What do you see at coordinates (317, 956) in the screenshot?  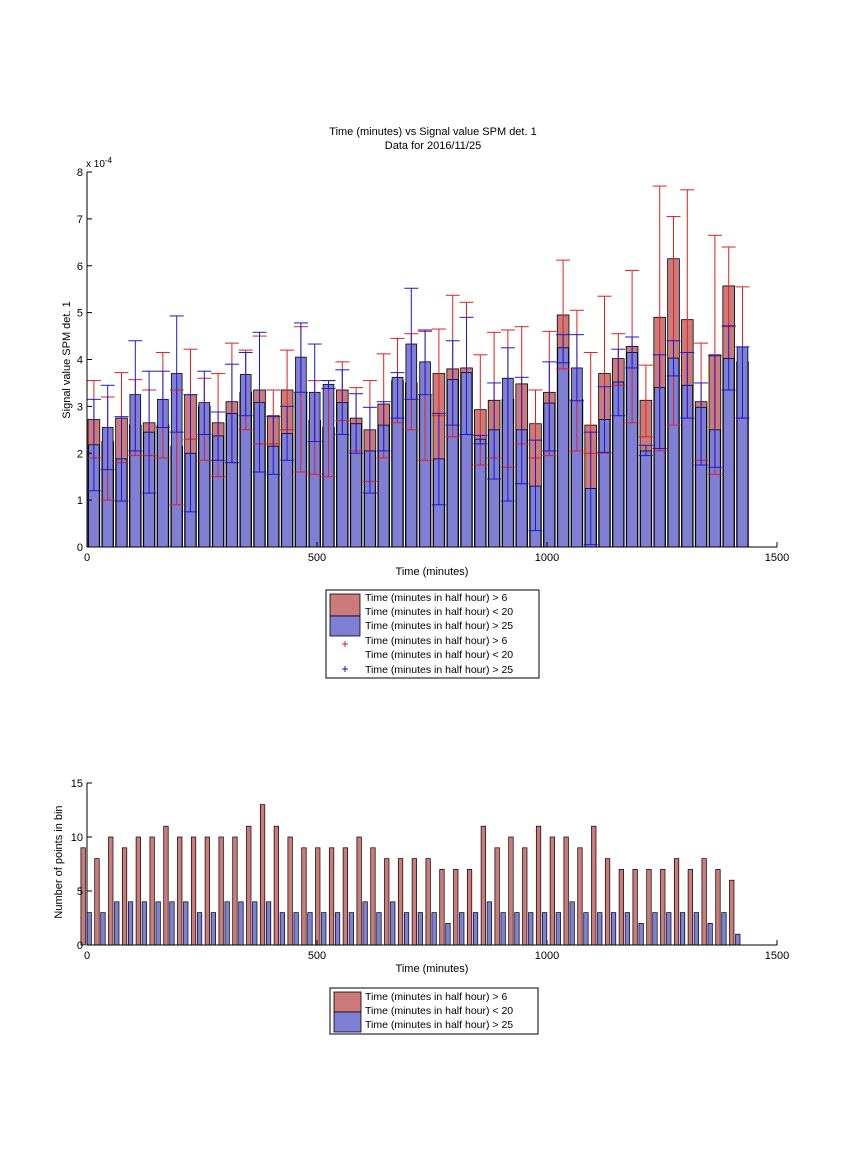 I see `x-tick-label: 500` at bounding box center [317, 956].